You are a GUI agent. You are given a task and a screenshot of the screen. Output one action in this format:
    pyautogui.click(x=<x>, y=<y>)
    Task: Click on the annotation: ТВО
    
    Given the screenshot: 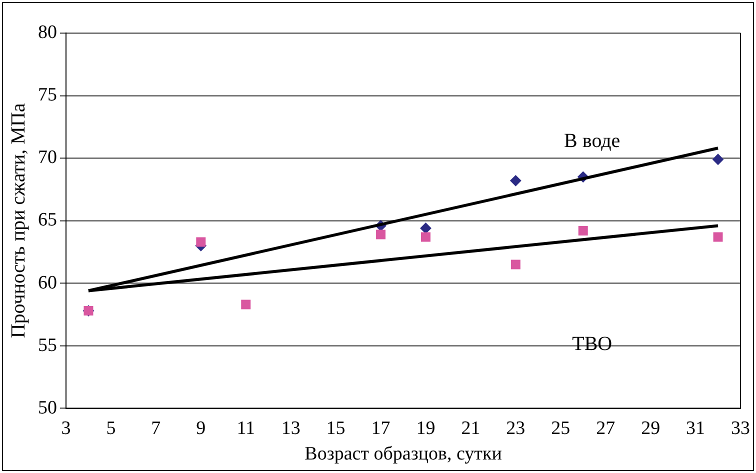 What is the action you would take?
    pyautogui.click(x=592, y=343)
    